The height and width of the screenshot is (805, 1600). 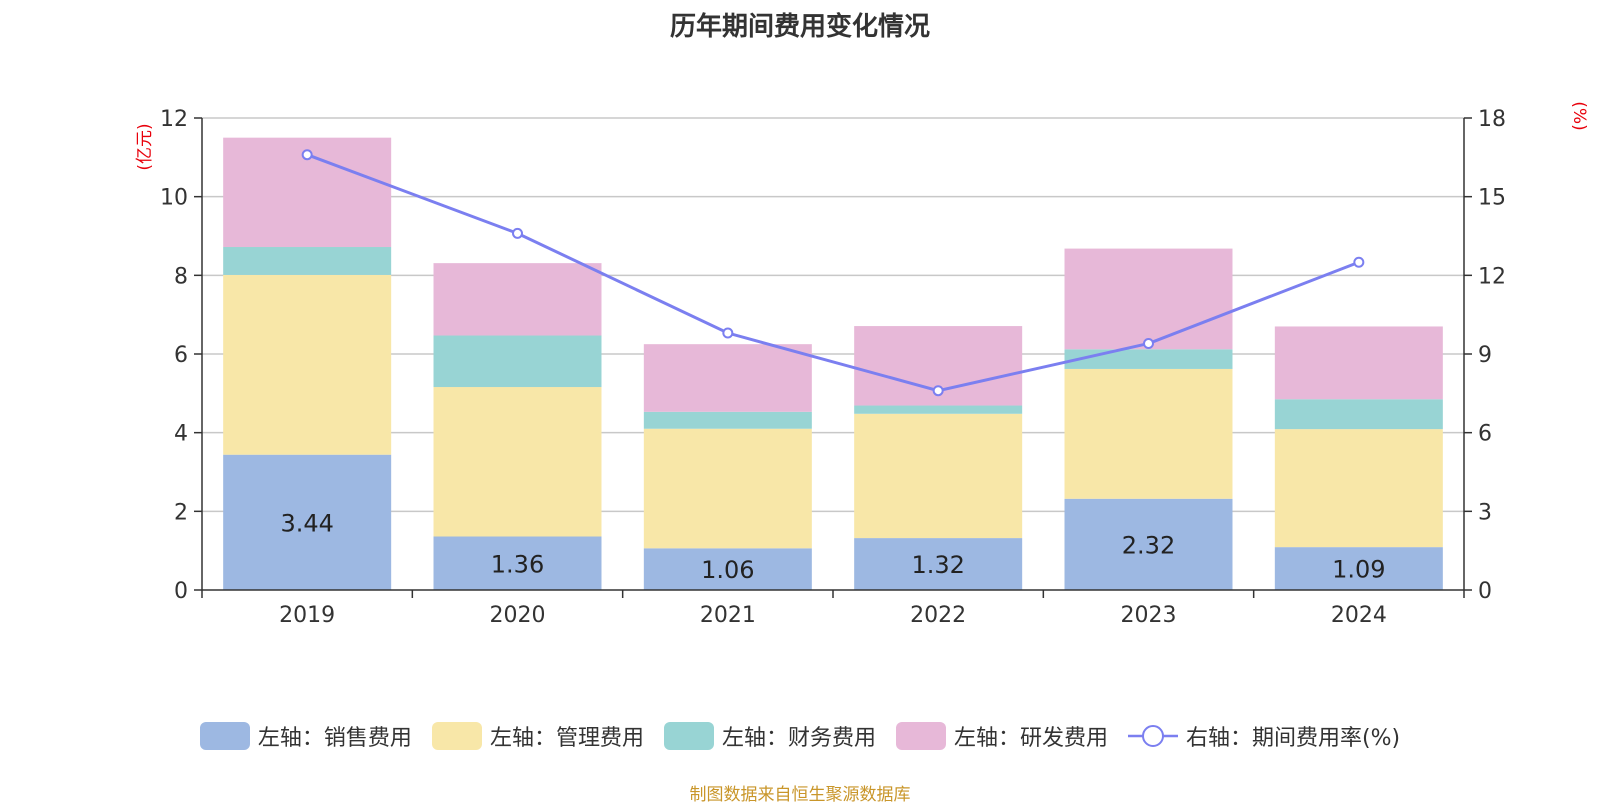 I want to click on legend-item-expense-rate: 右轴：期间费用率(%), so click(x=1264, y=736).